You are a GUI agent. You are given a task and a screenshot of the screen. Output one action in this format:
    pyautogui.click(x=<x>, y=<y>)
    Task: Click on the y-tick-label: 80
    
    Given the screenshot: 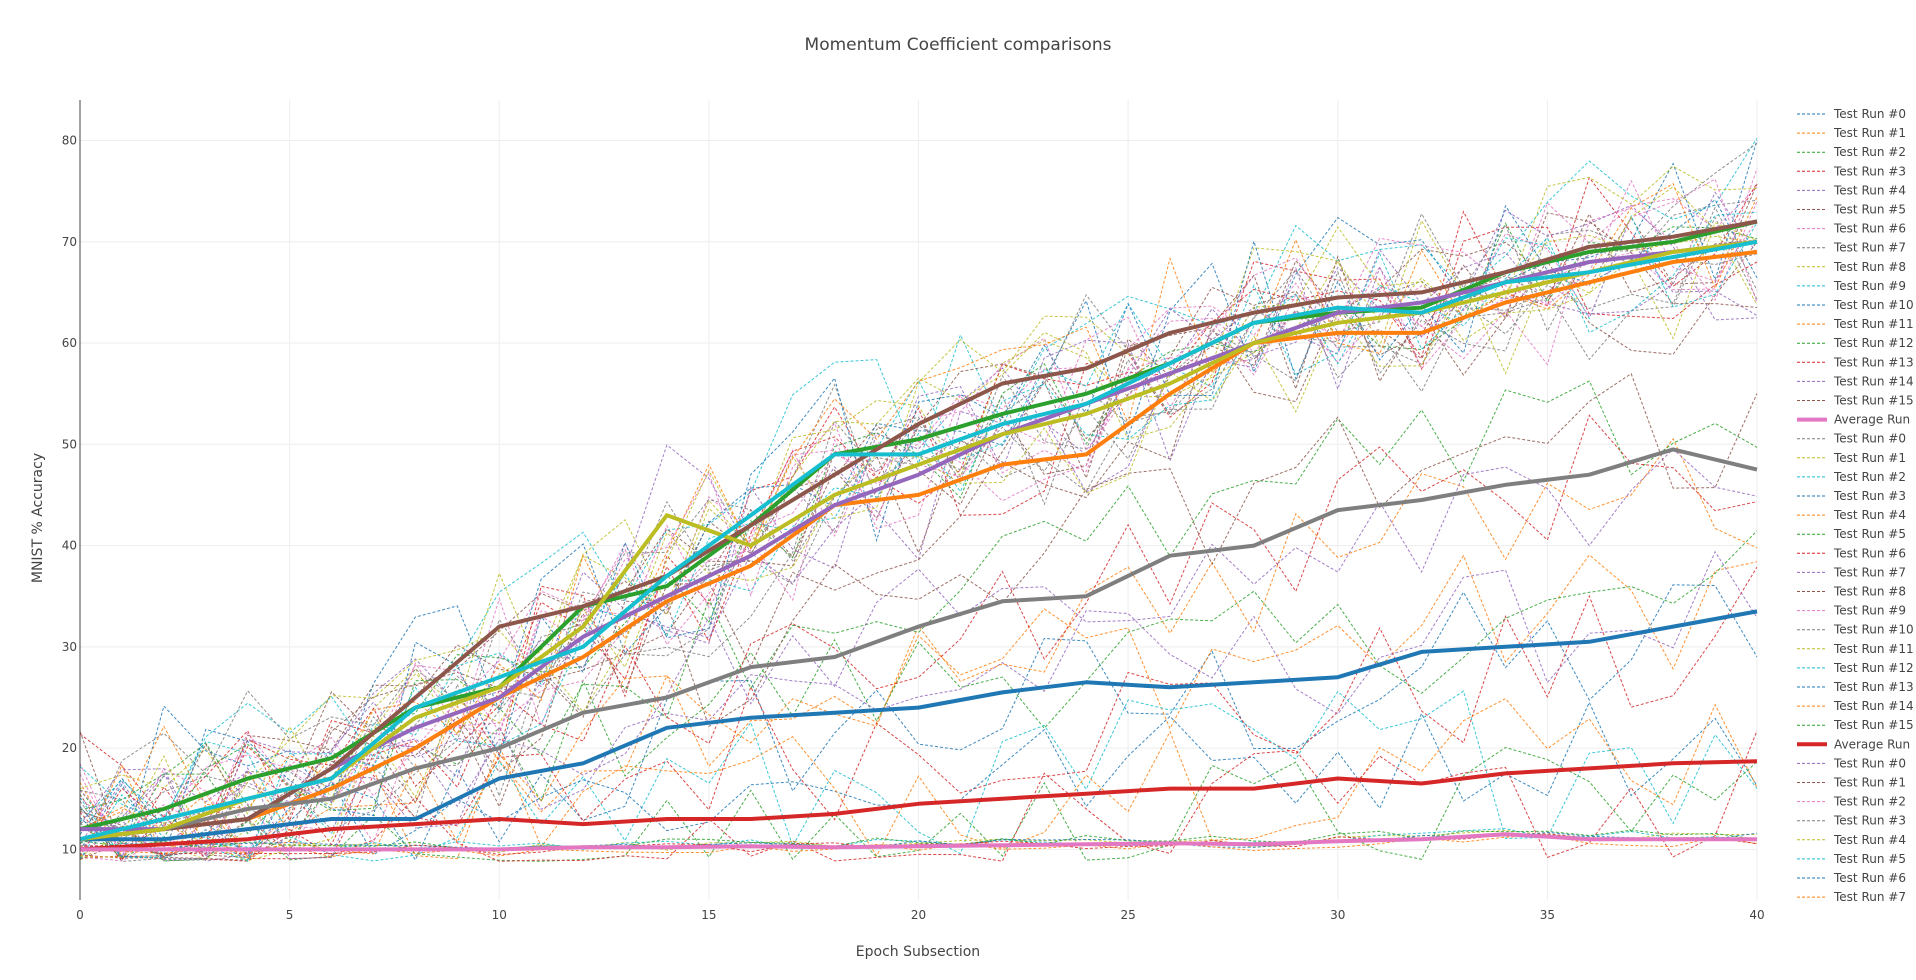 What is the action you would take?
    pyautogui.click(x=69, y=141)
    